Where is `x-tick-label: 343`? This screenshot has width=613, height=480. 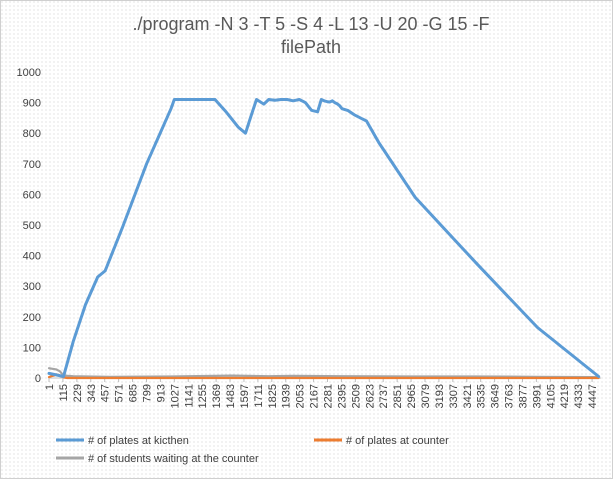 x-tick-label: 343 is located at coordinates (92, 393).